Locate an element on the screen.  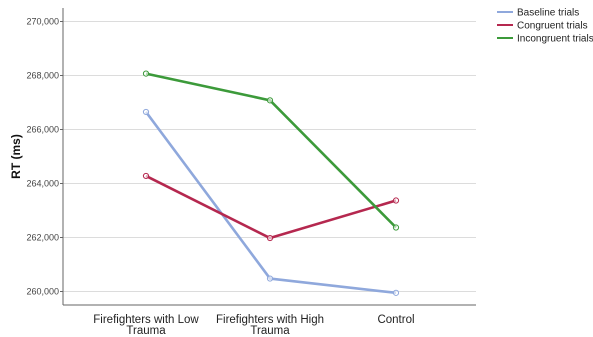
series-line is located at coordinates (271, 207).